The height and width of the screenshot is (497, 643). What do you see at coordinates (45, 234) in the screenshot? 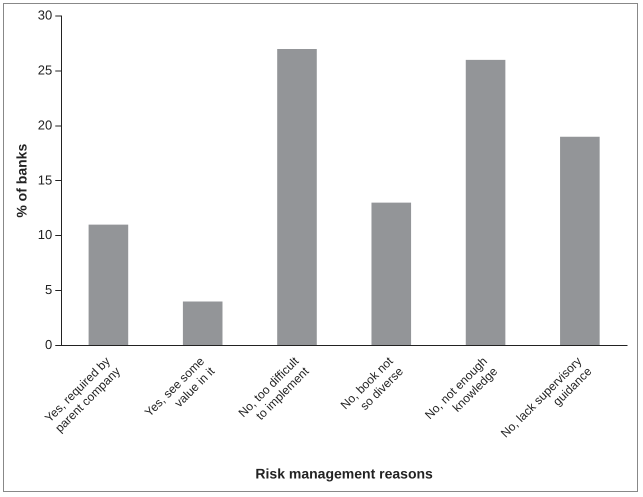
I see `y-tick-label: 10` at bounding box center [45, 234].